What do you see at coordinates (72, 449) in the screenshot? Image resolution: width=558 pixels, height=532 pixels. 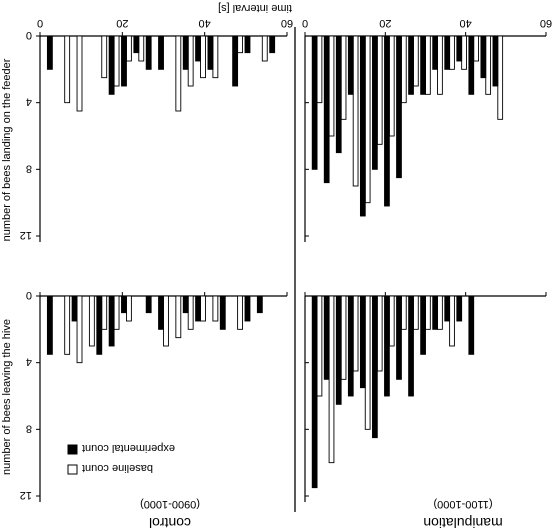 I see `legend-experimental-swatch` at bounding box center [72, 449].